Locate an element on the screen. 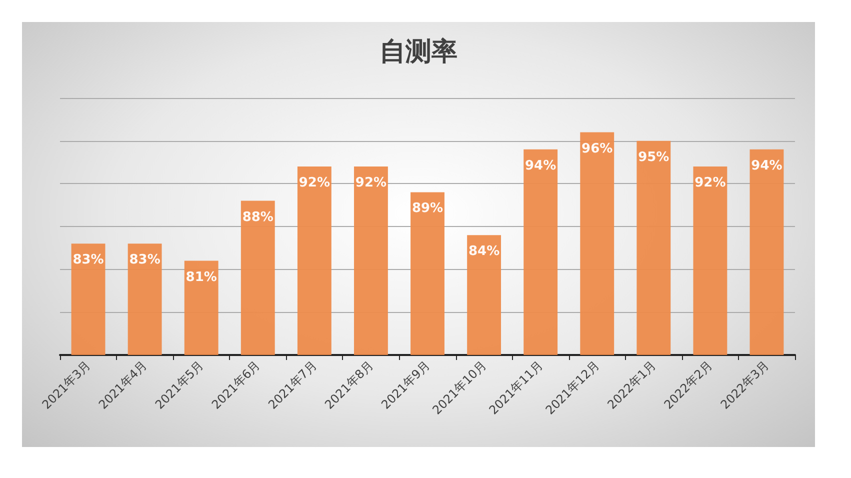  data-label: 95% is located at coordinates (654, 157).